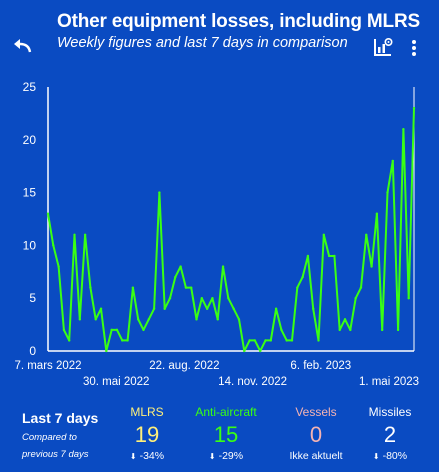 Image resolution: width=439 pixels, height=472 pixels. I want to click on stat-name: MLRS, so click(147, 412).